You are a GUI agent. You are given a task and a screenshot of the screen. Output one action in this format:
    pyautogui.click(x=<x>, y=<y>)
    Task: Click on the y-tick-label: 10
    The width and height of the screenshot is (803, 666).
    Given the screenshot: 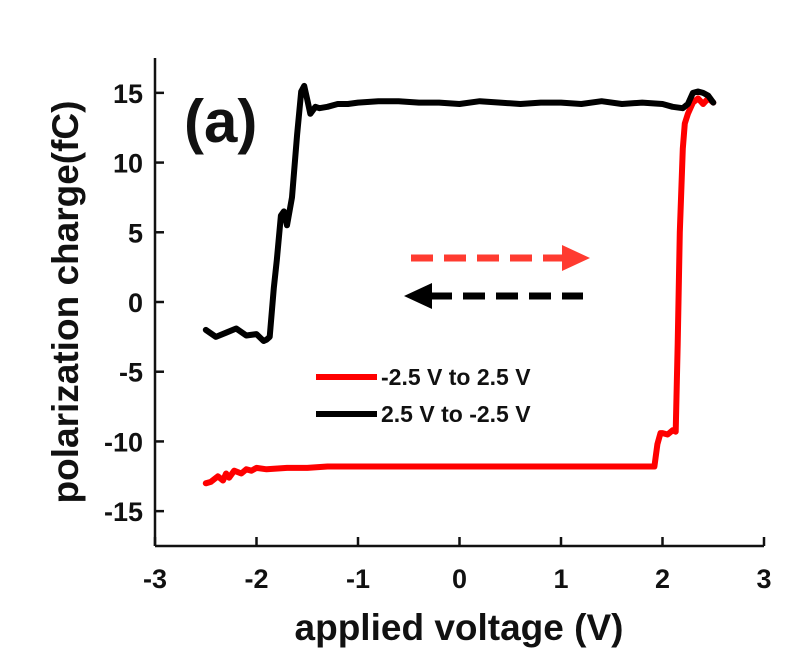 What is the action you would take?
    pyautogui.click(x=128, y=164)
    